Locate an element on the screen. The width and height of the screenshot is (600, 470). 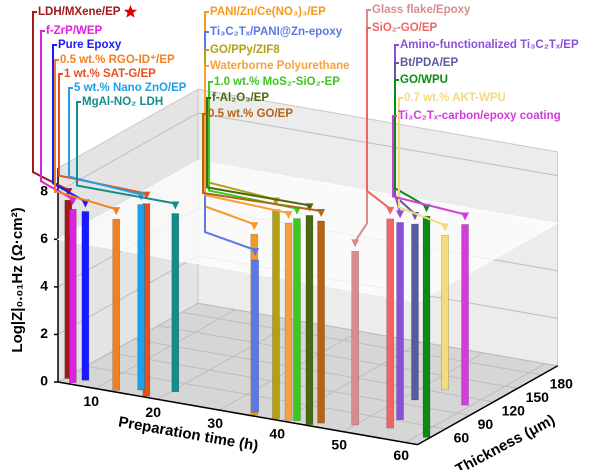
x-tick-label: 10 is located at coordinates (91, 401).